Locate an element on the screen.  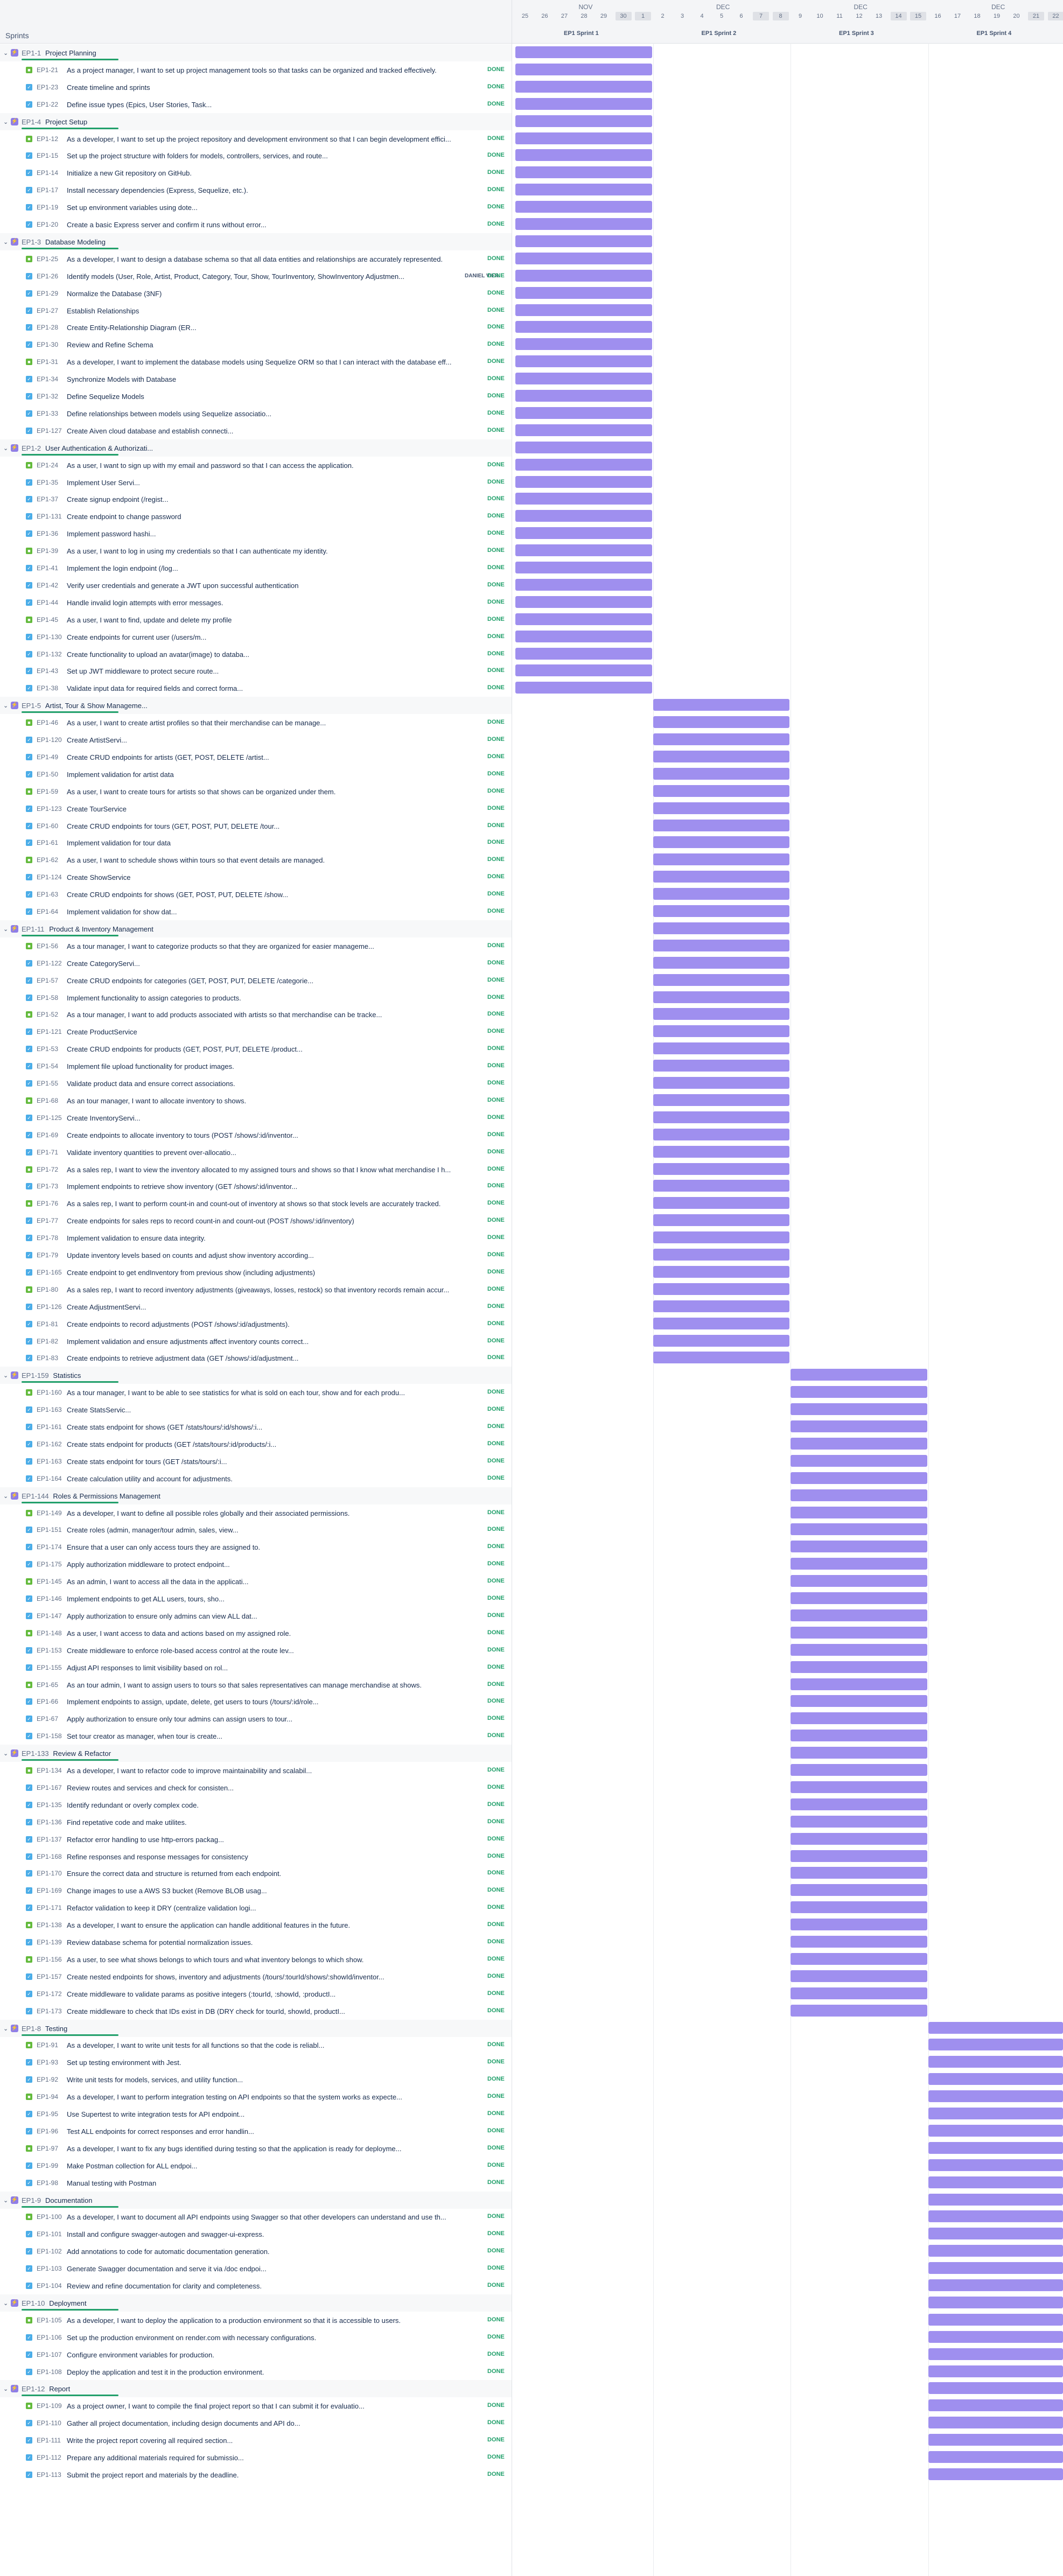
issue-key: EP1-162 is located at coordinates (49, 1444).